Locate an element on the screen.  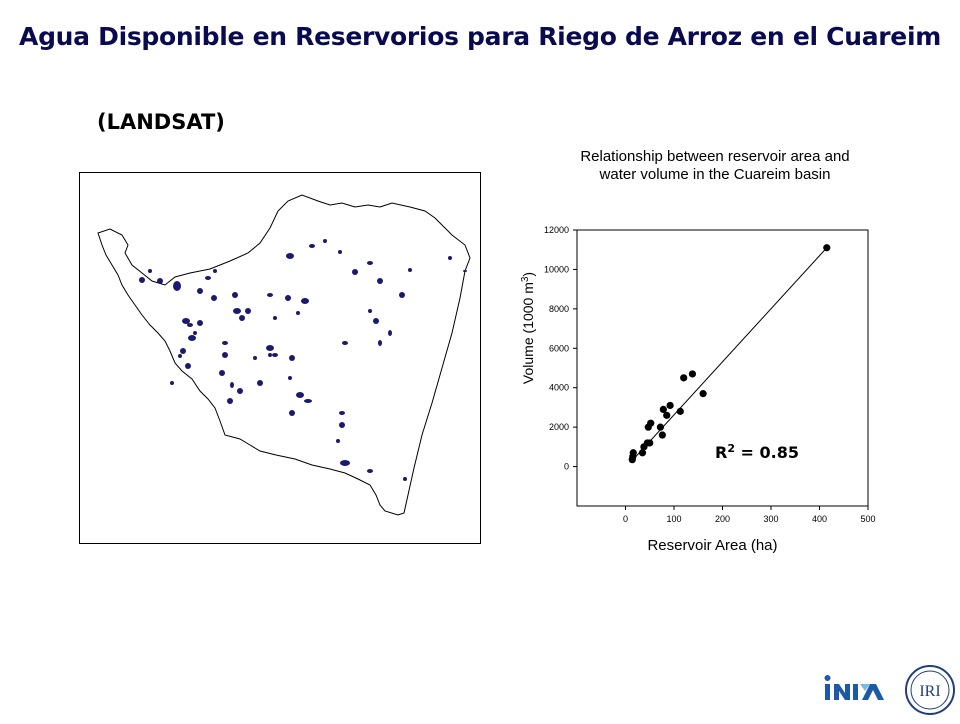
slide-subtitle: (LANDSAT) is located at coordinates (161, 122).